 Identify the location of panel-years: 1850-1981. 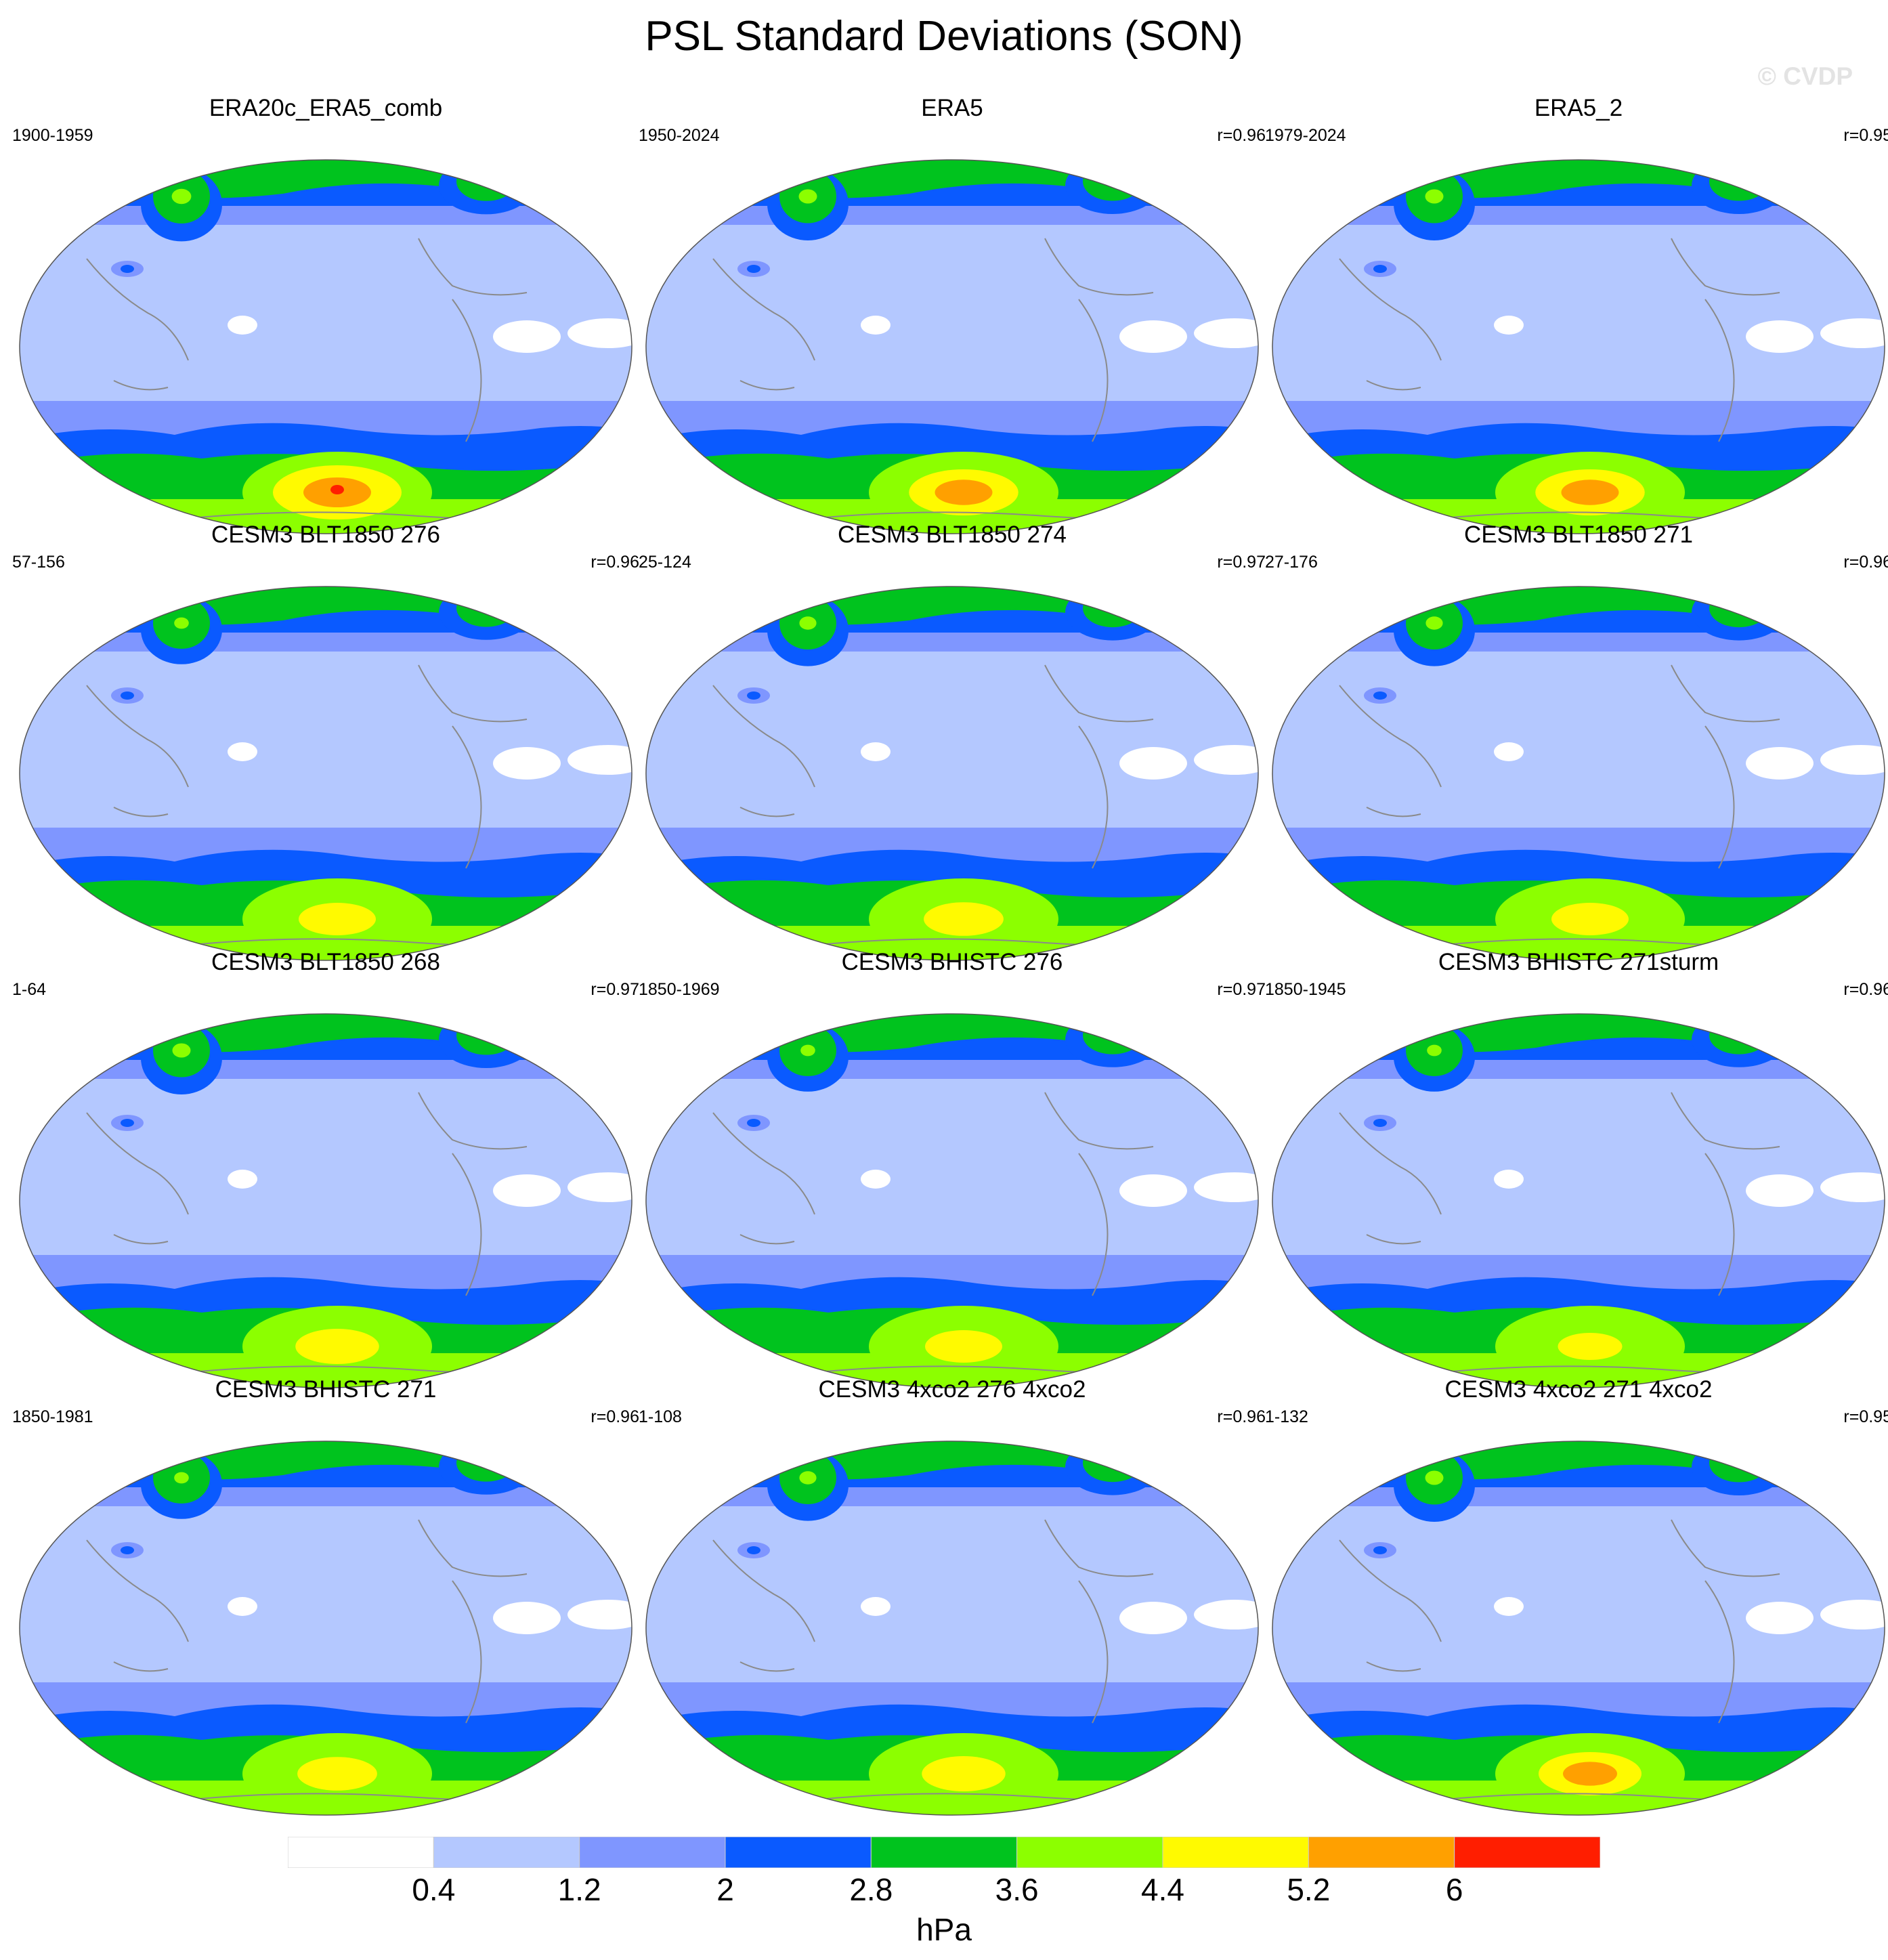
(53, 1416).